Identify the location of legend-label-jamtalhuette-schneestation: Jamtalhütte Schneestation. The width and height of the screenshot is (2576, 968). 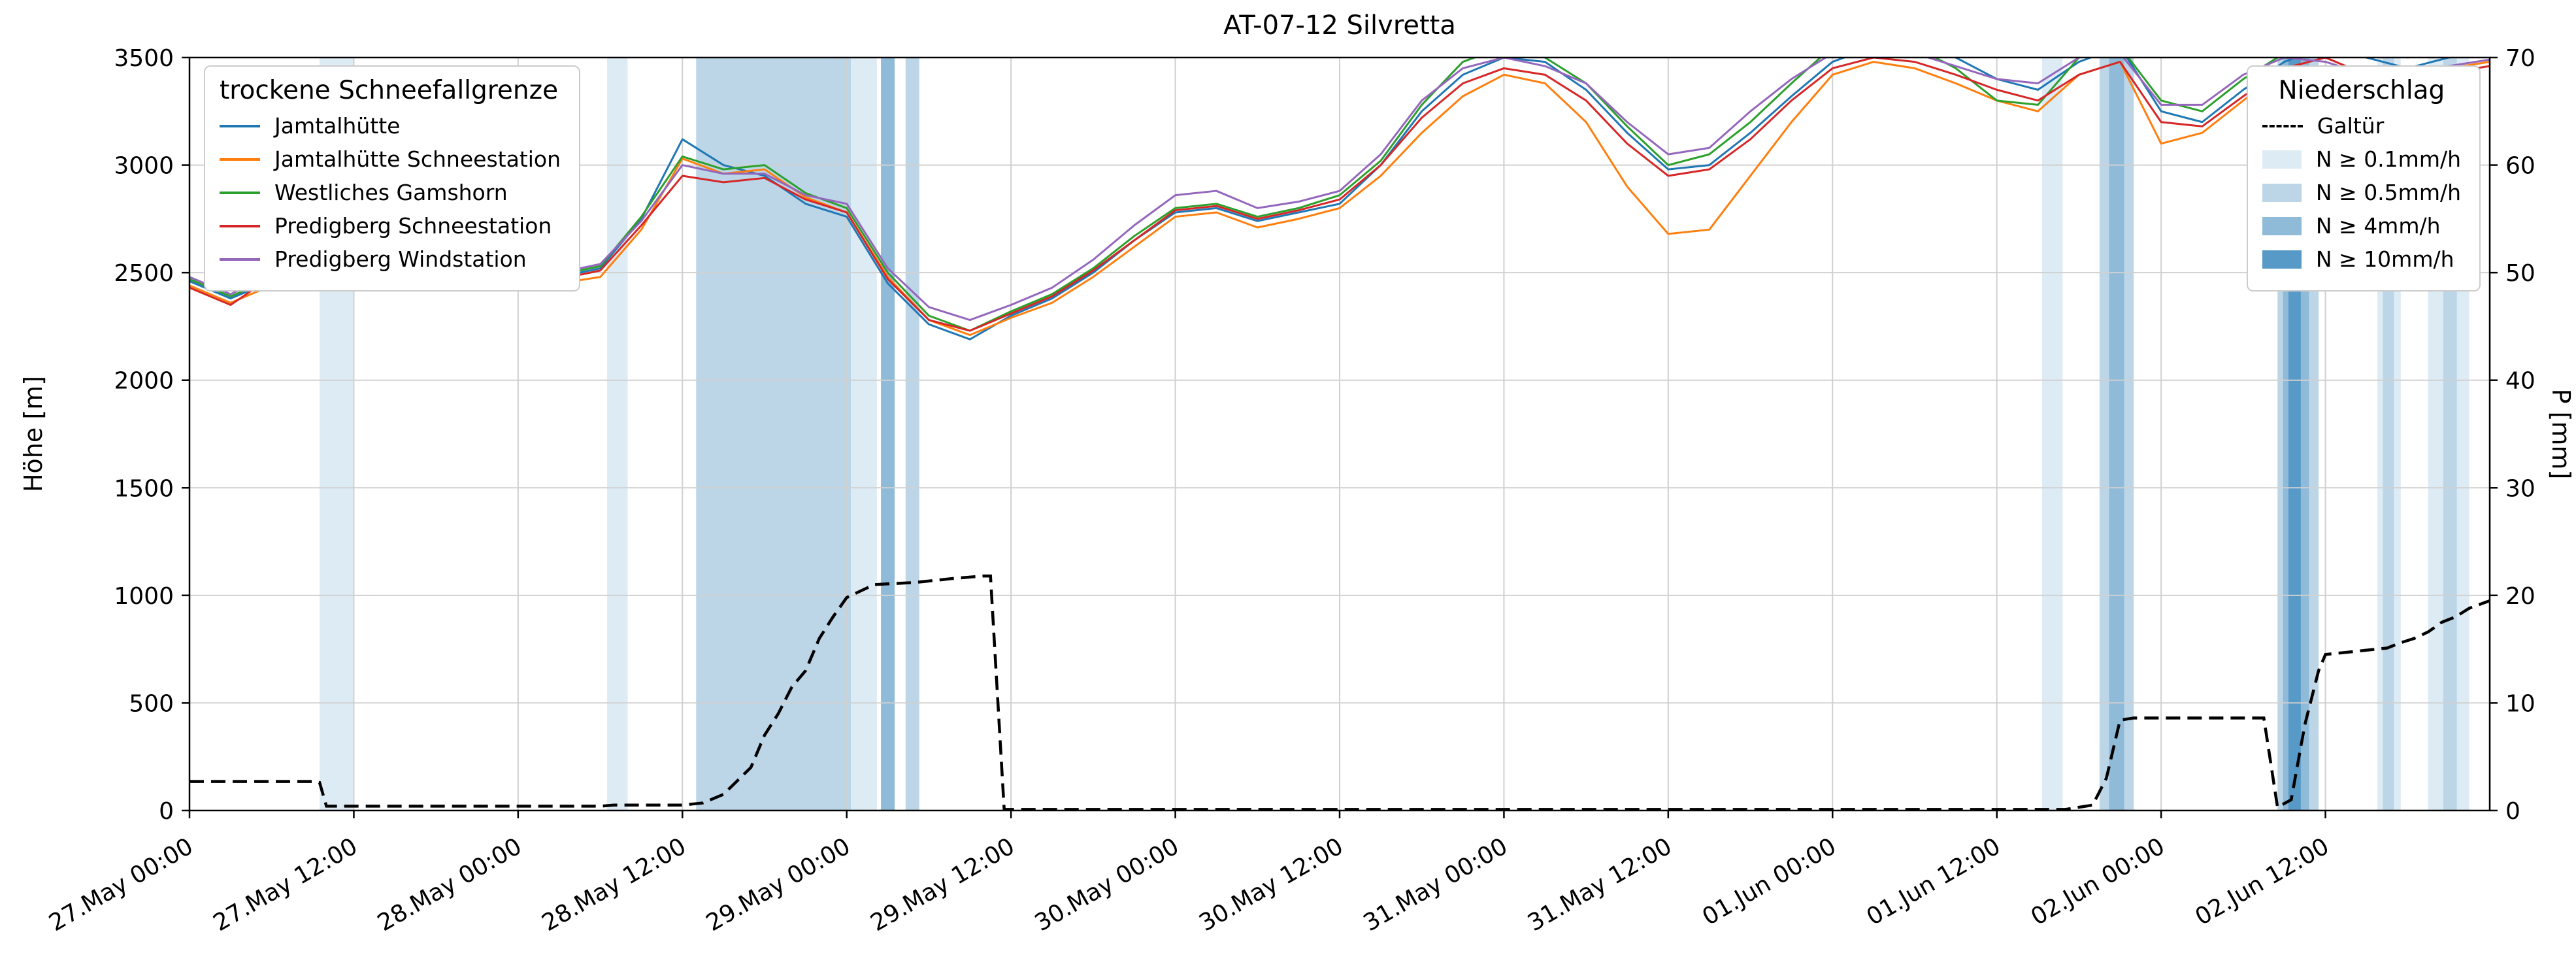
(417, 159).